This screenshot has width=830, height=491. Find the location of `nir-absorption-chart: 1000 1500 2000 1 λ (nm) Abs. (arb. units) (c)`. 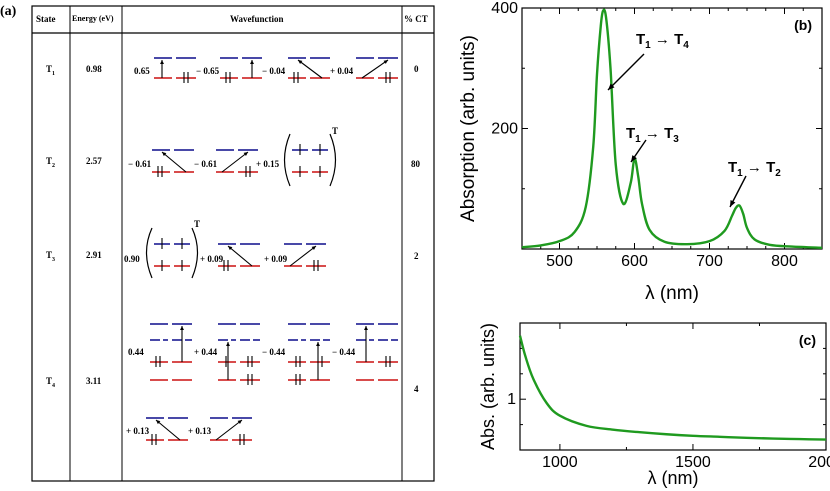

nir-absorption-chart: 1000 1500 2000 1 λ (nm) Abs. (arb. units) (c) is located at coordinates (654, 405).